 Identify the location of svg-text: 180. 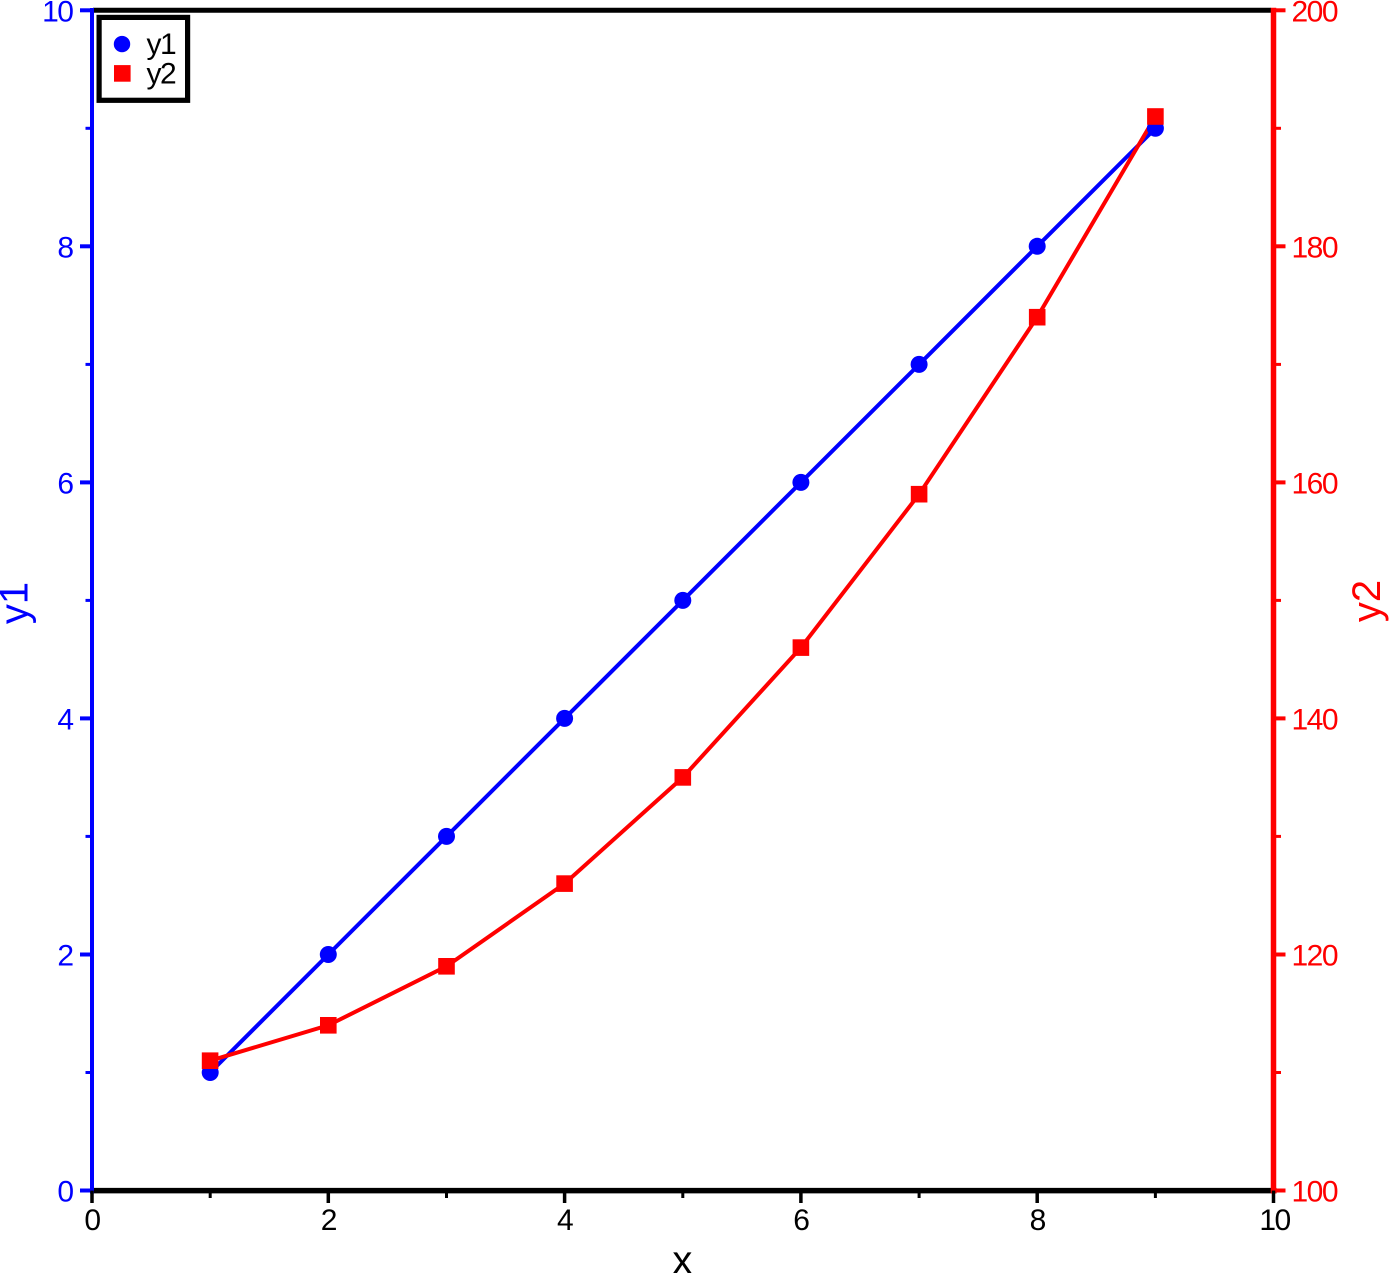
(1315, 247).